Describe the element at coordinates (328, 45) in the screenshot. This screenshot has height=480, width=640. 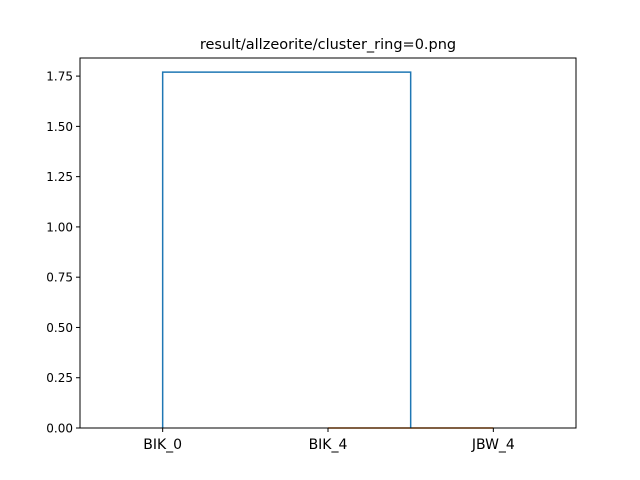
I see `chart-title: result/allzeorite/cluster_ring=0.png` at that location.